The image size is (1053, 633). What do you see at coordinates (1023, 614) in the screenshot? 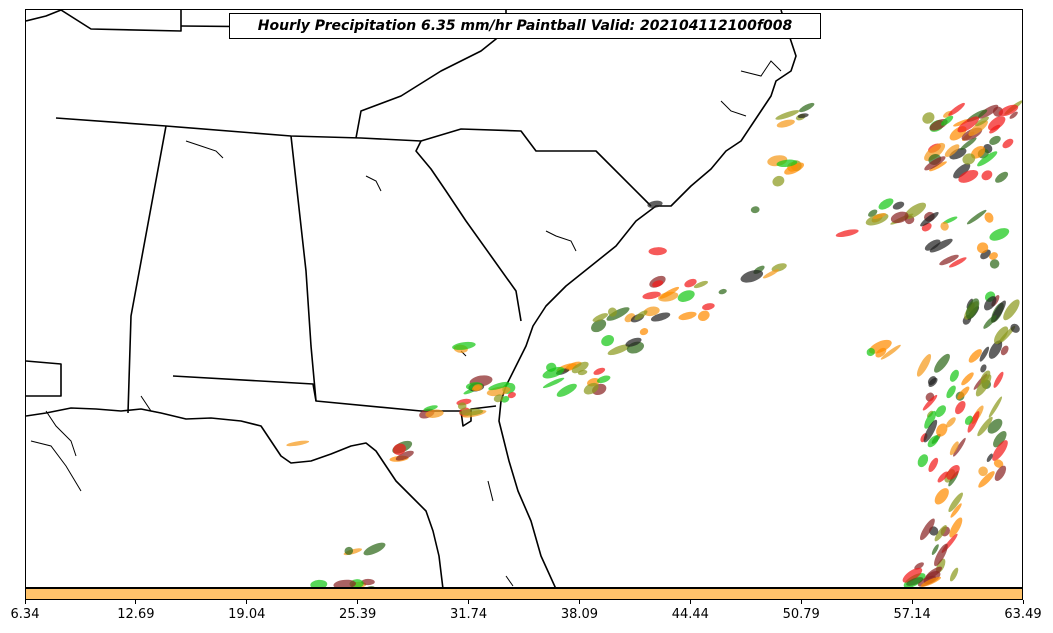
I see `colorbar-tick-label: 63.49` at bounding box center [1023, 614].